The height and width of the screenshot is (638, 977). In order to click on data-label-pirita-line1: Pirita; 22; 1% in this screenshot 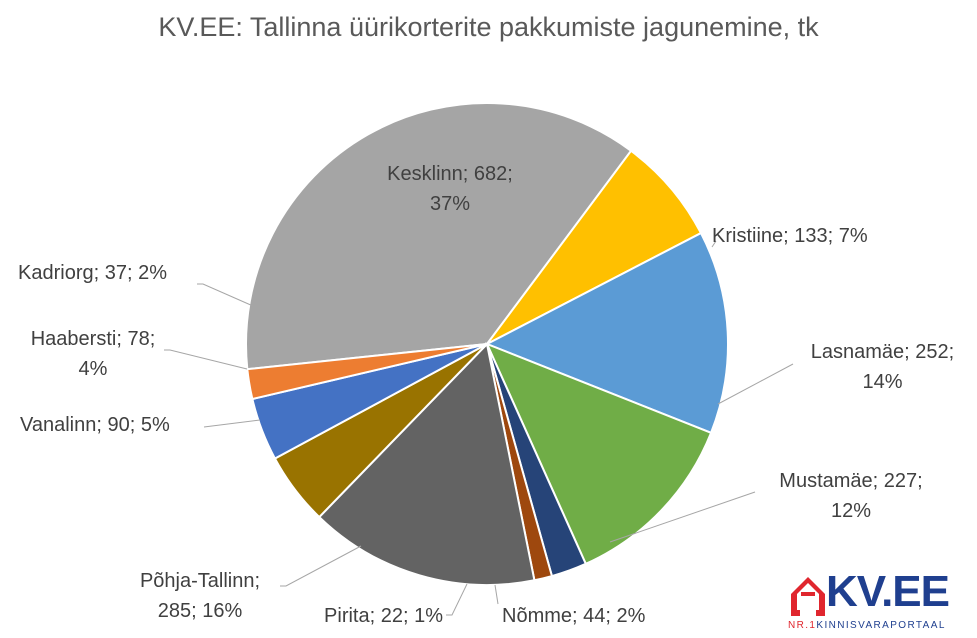, I will do `click(383, 616)`.